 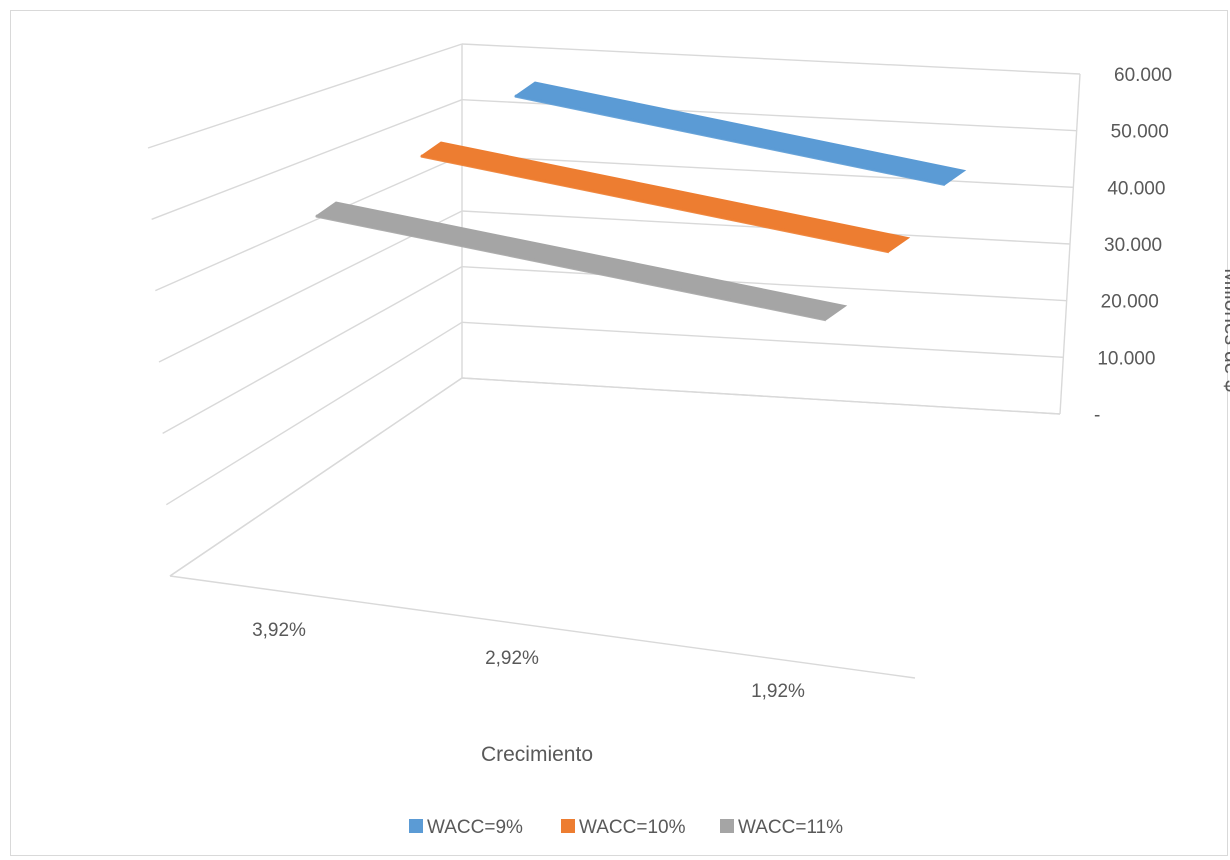 What do you see at coordinates (1097, 415) in the screenshot?
I see `y-tick-label: -` at bounding box center [1097, 415].